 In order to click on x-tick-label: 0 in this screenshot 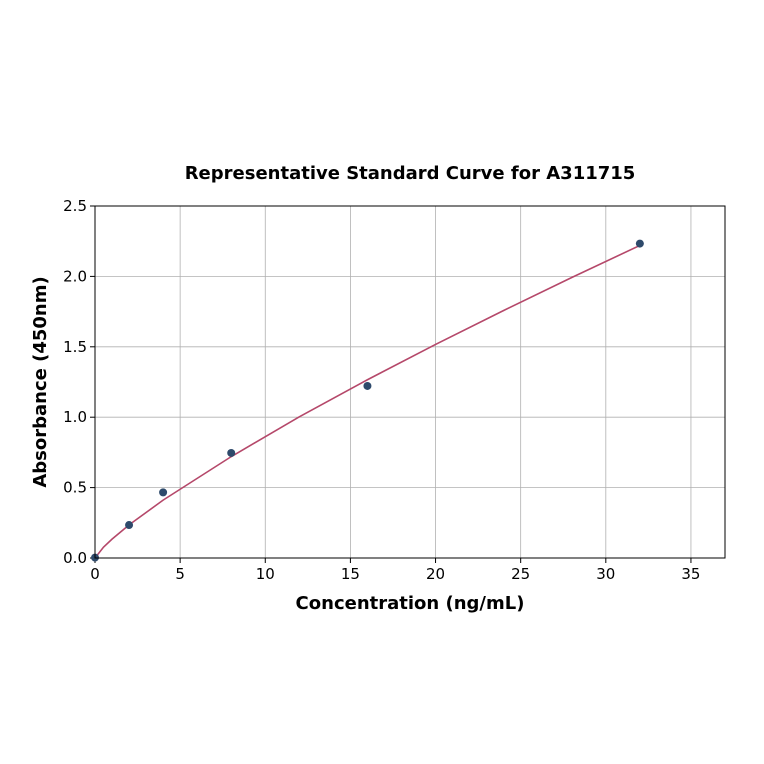, I will do `click(95, 574)`.